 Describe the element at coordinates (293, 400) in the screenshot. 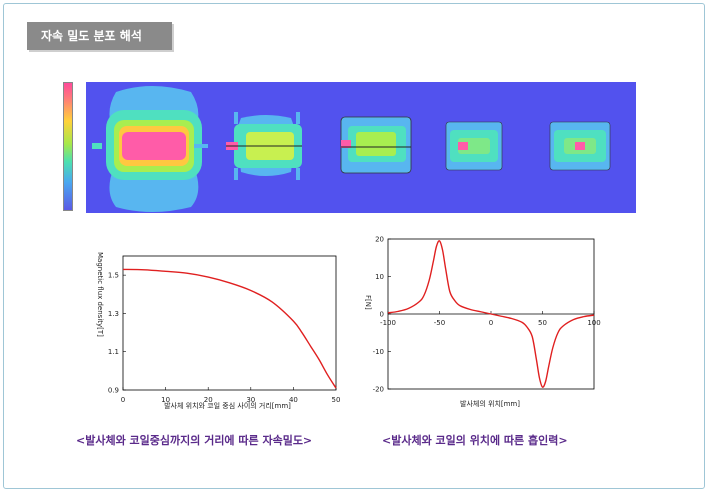

I see `x-tick-label: 40` at that location.